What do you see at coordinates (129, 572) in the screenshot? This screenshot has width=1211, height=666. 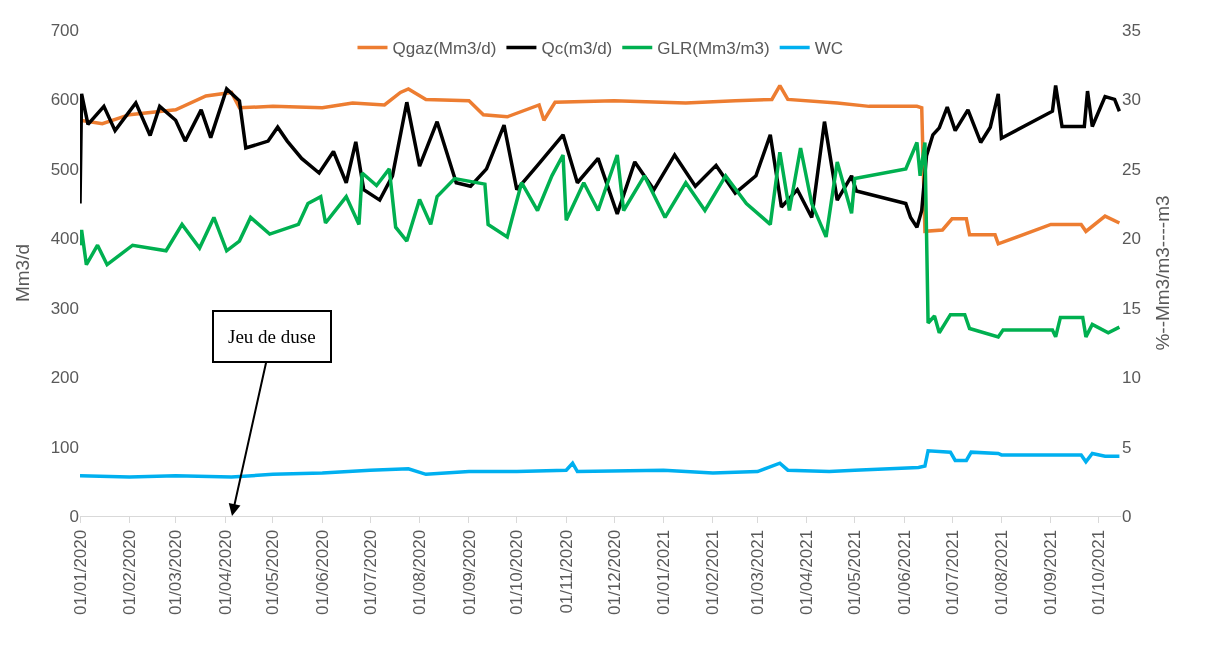 I see `x-tick-label: 01/02/2020` at bounding box center [129, 572].